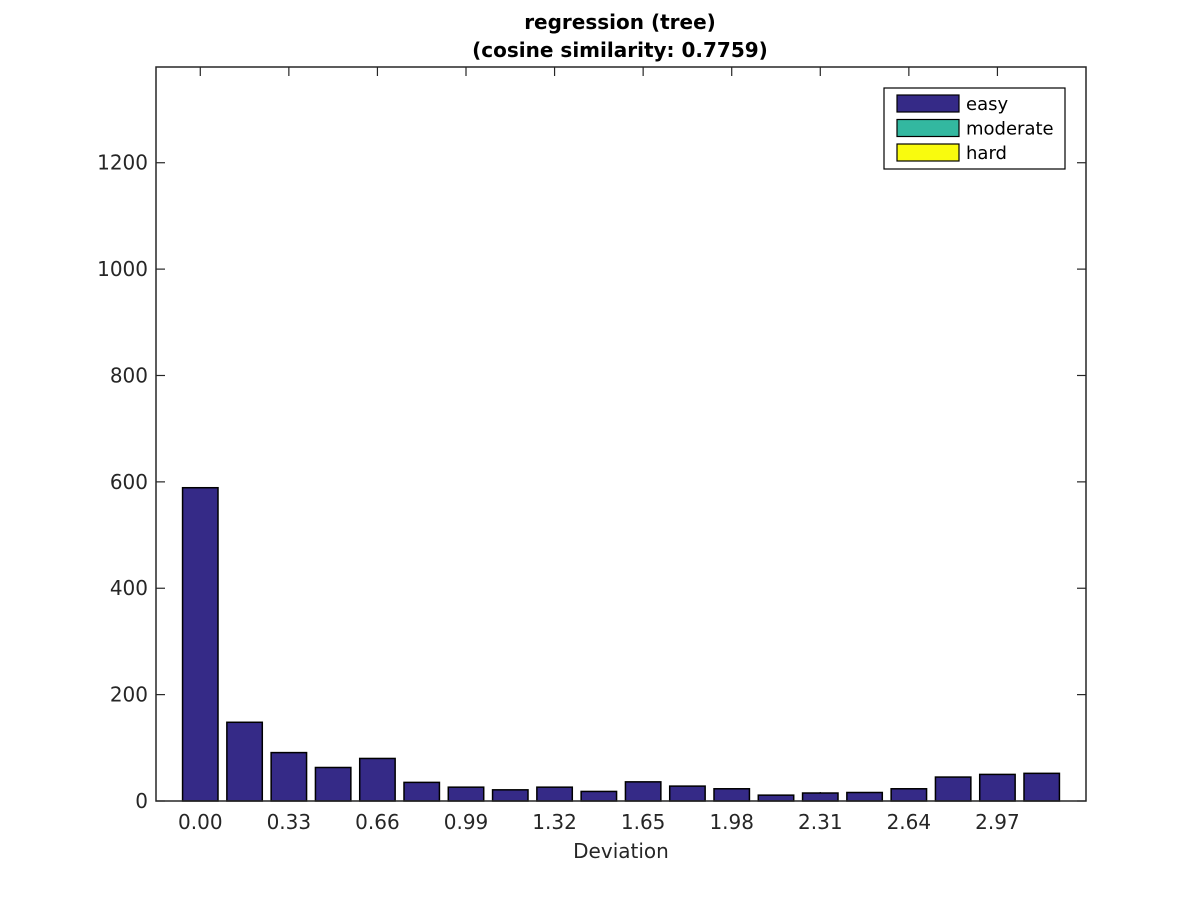  Describe the element at coordinates (928, 103) in the screenshot. I see `legend-swatch-easy` at that location.